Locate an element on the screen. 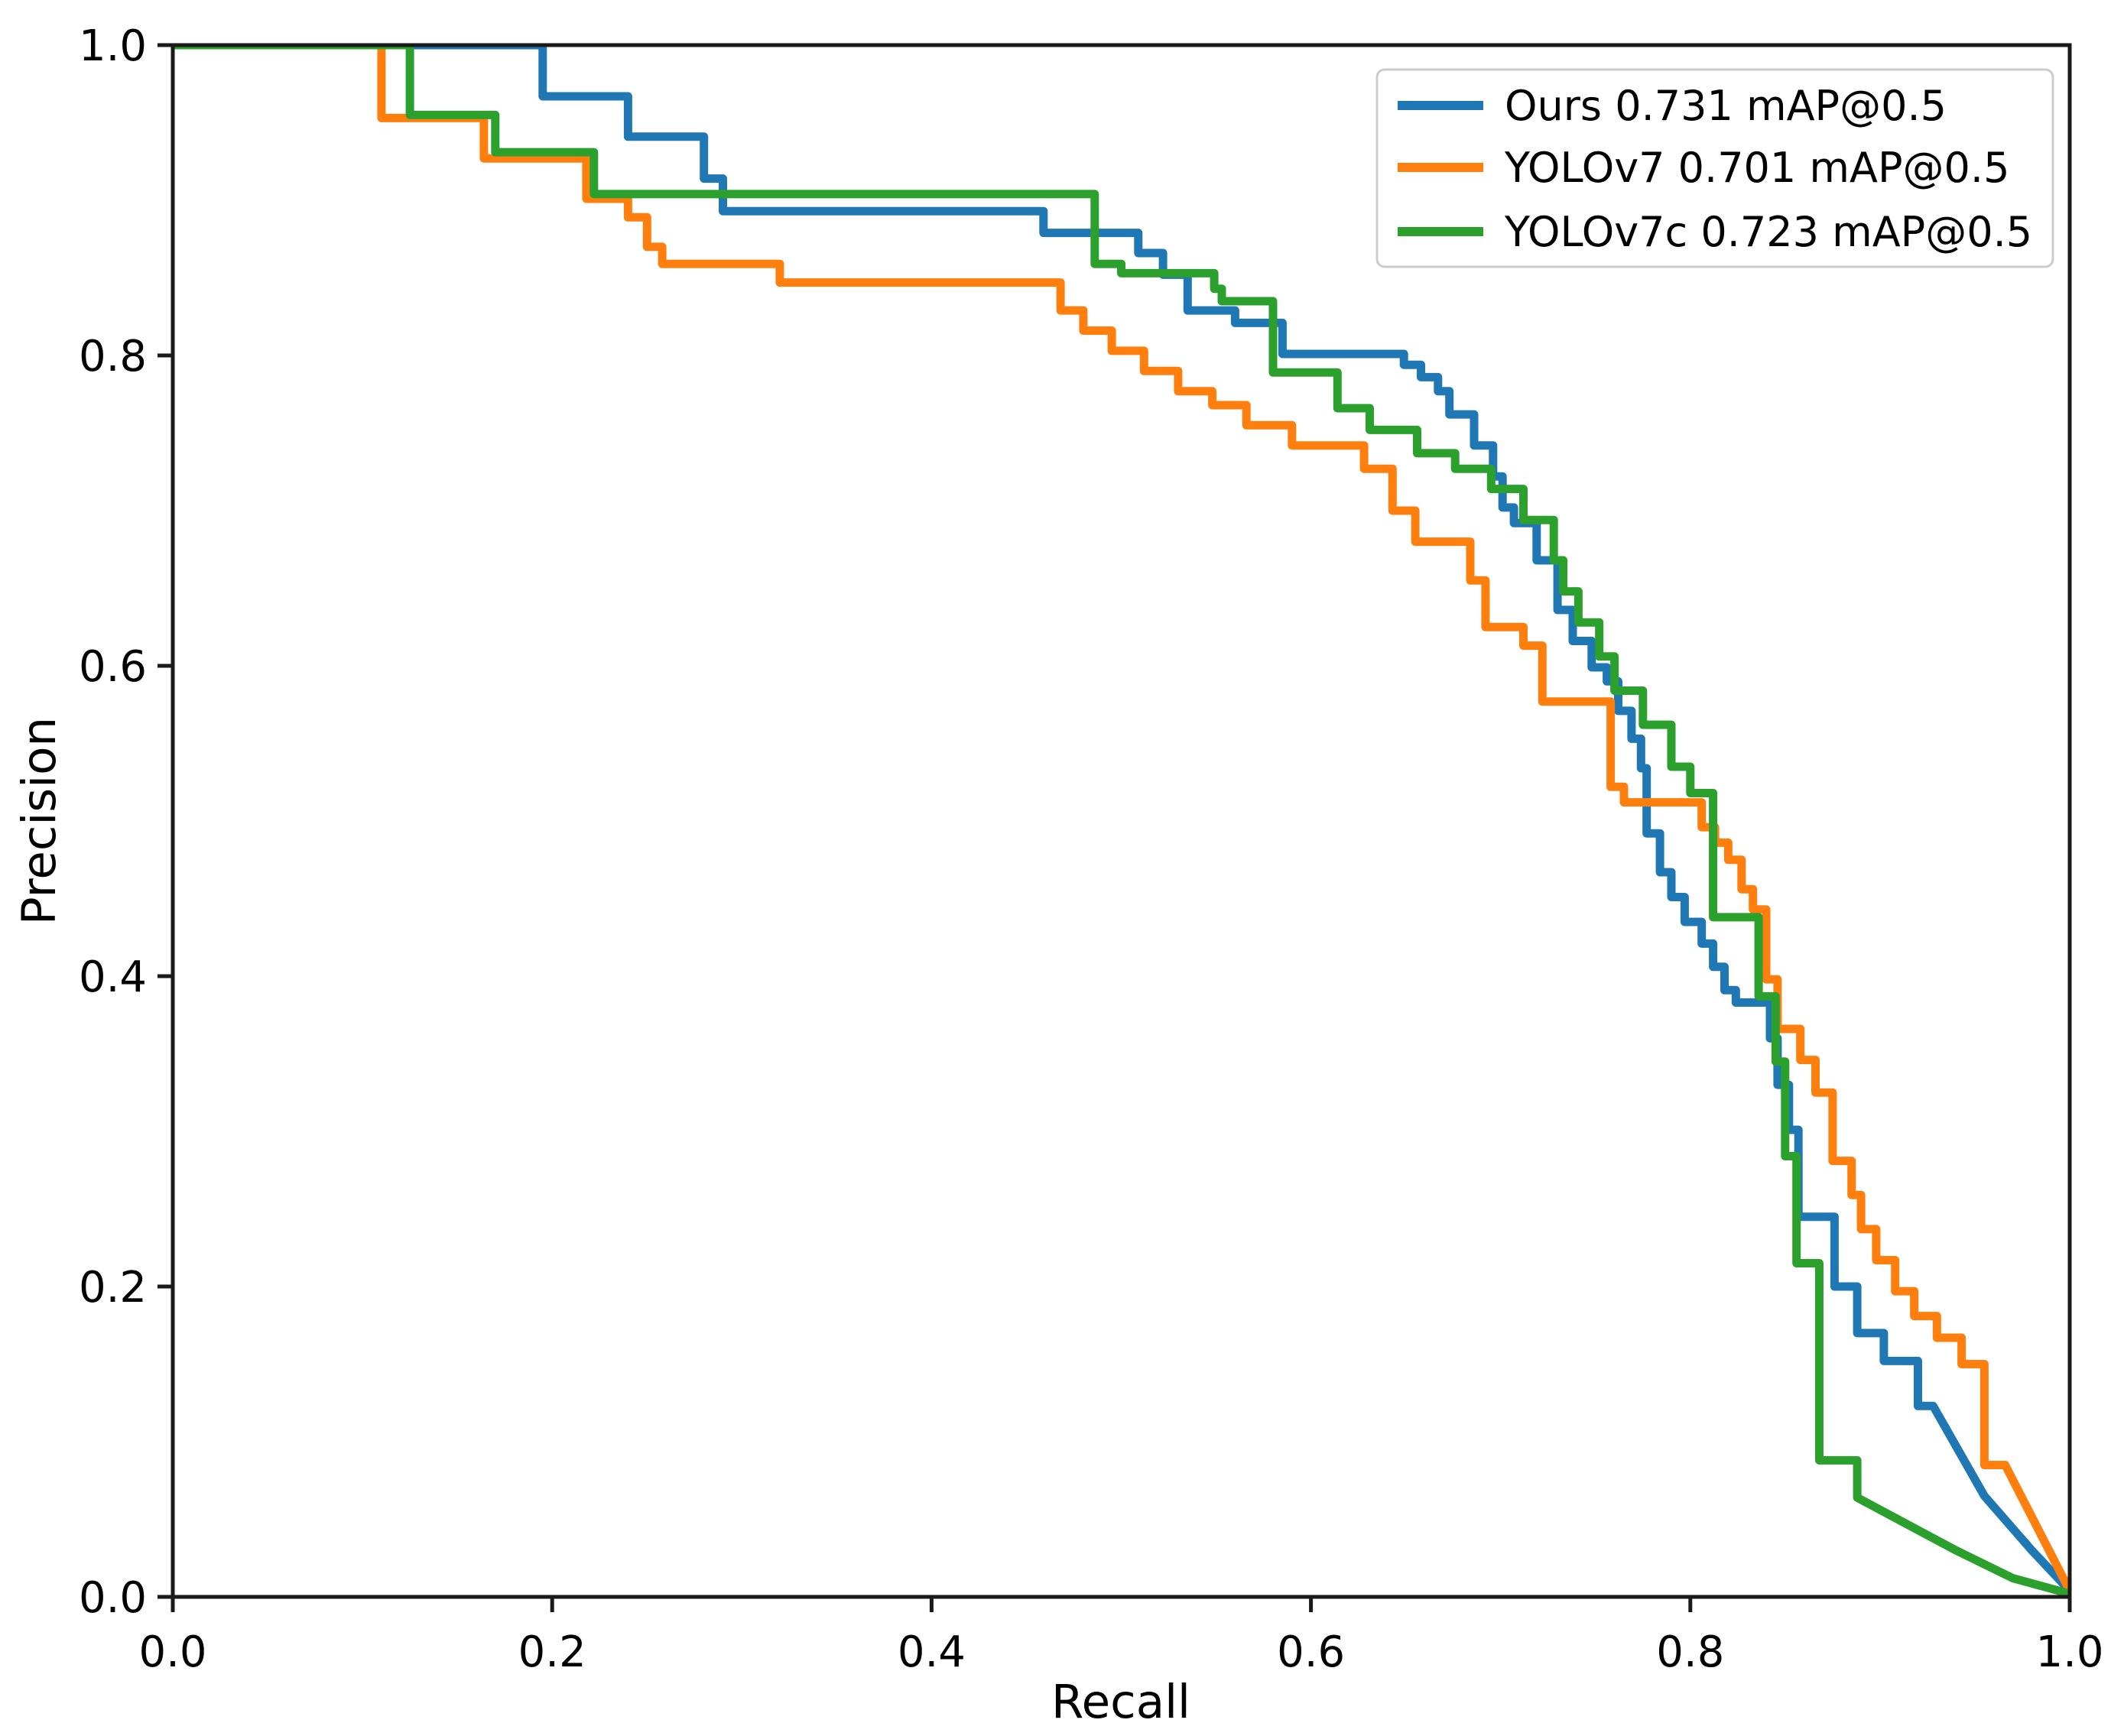  x-axis-label: Recall is located at coordinates (1120, 1702).